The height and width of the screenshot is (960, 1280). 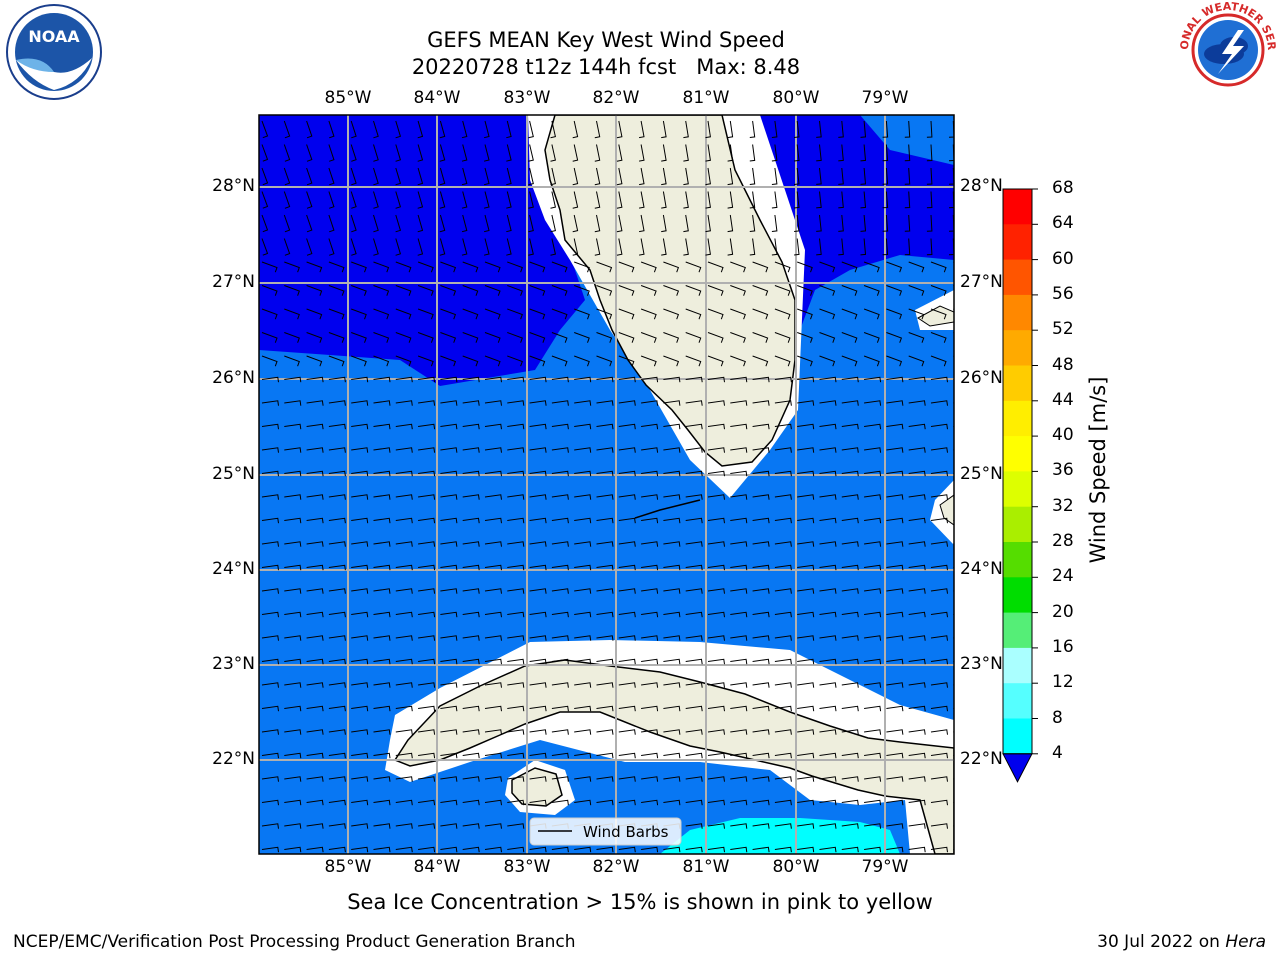 What do you see at coordinates (1063, 505) in the screenshot?
I see `colorbar-tick-label-9: 32` at bounding box center [1063, 505].